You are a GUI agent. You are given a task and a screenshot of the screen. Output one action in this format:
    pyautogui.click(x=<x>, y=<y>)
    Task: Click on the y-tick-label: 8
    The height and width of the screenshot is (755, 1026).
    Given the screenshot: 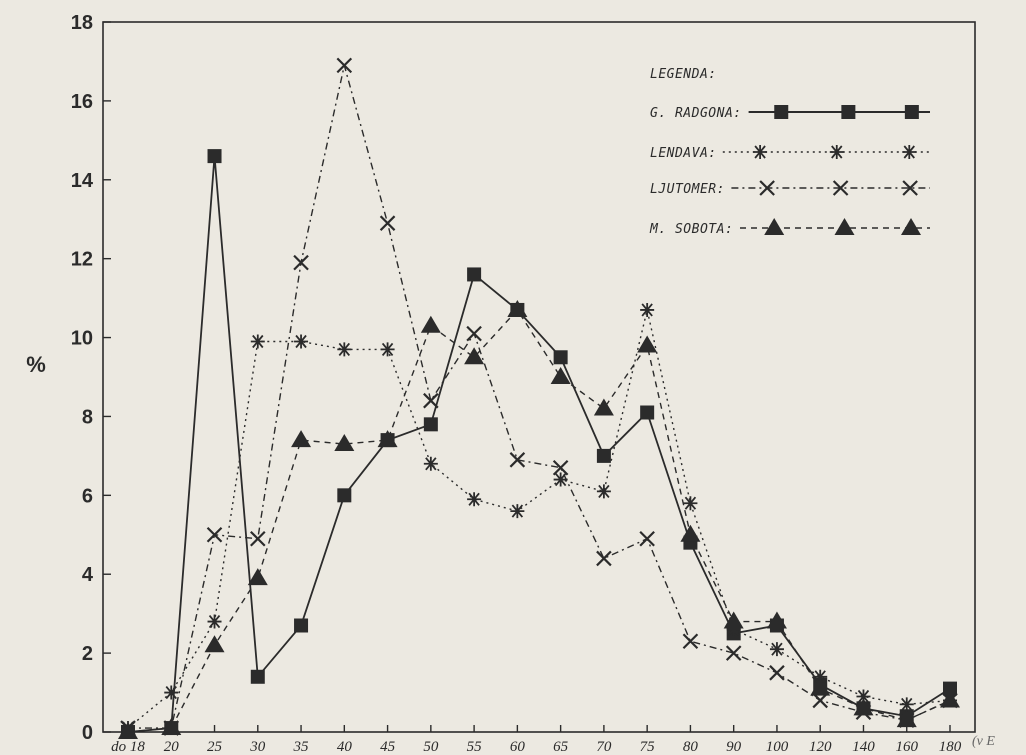 What is the action you would take?
    pyautogui.click(x=87, y=417)
    